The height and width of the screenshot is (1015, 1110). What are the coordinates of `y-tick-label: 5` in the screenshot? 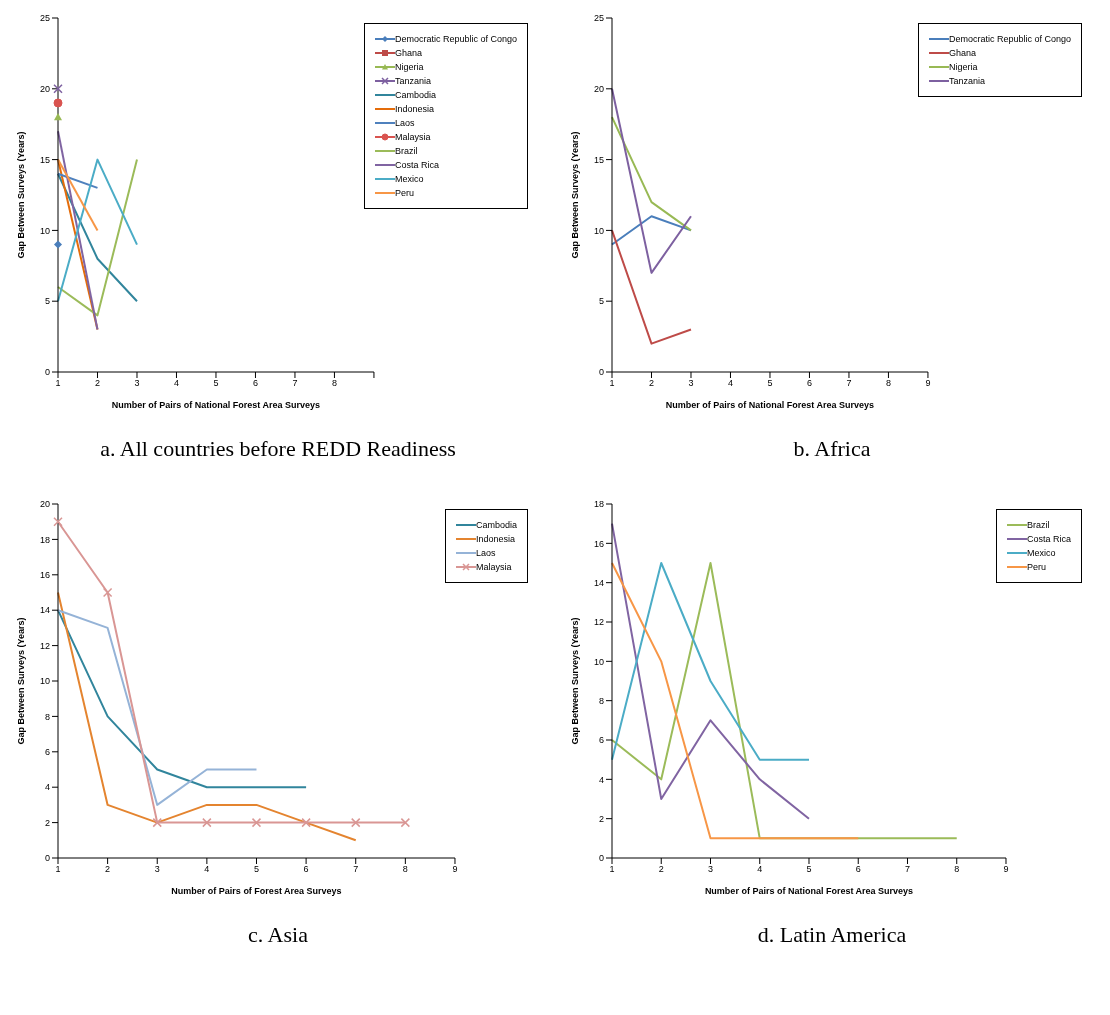 It's located at (601, 301).